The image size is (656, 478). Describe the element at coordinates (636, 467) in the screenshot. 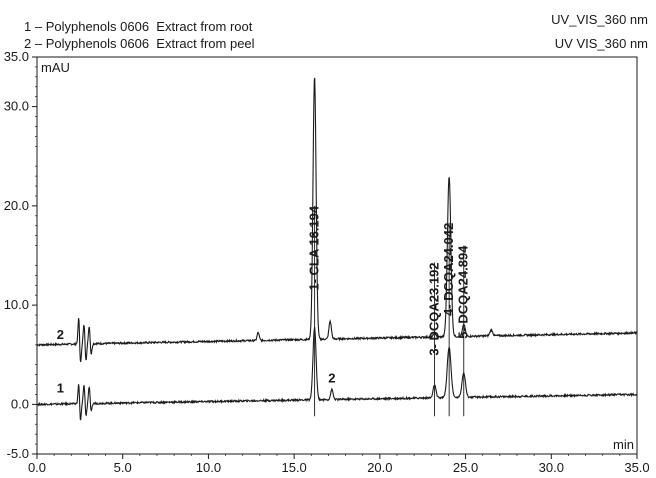

I see `x-tick-label-7: 35.0` at that location.